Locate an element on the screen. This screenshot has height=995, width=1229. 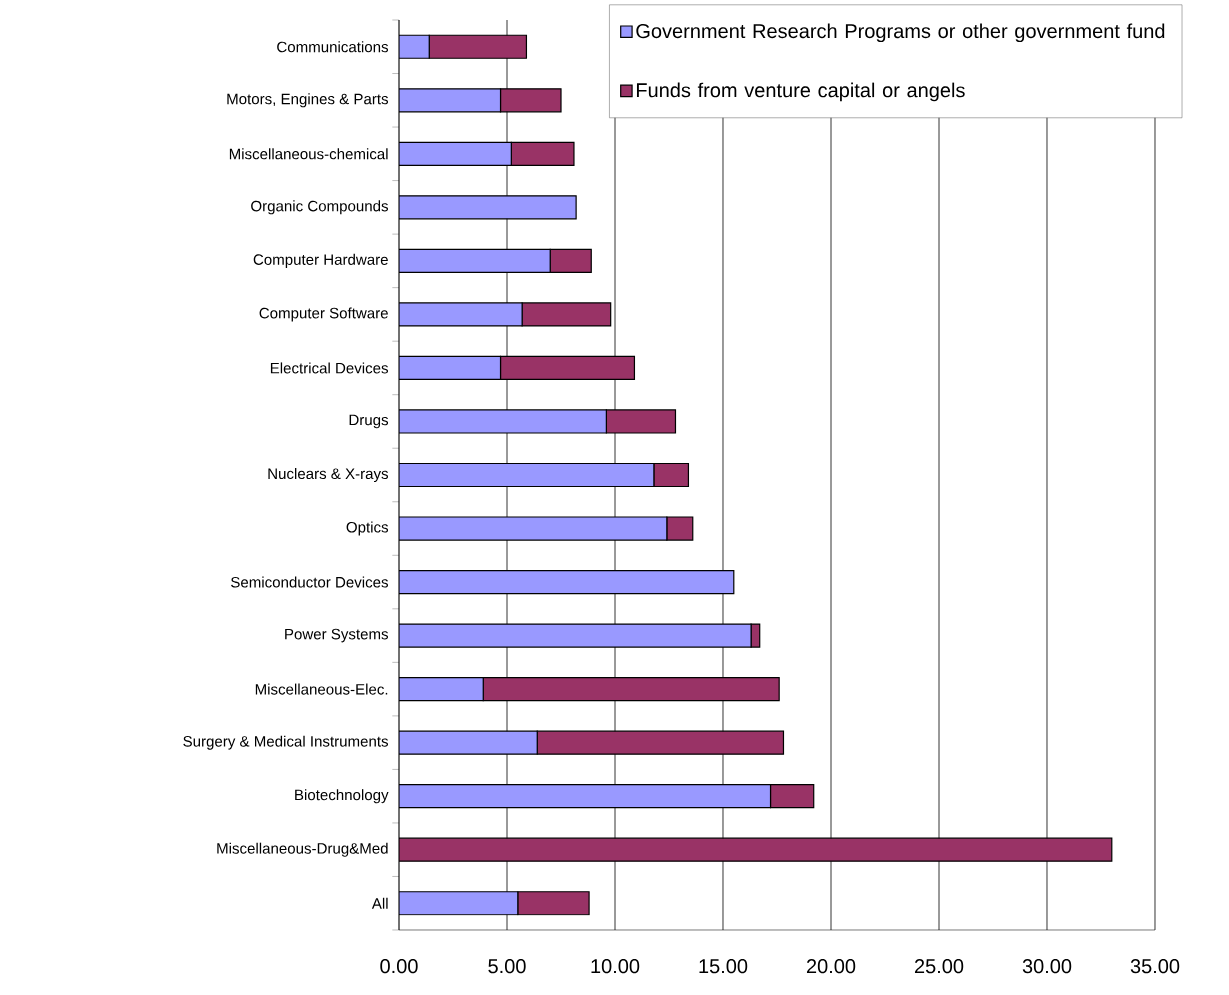
x-tick-label: 35.00 is located at coordinates (1155, 966).